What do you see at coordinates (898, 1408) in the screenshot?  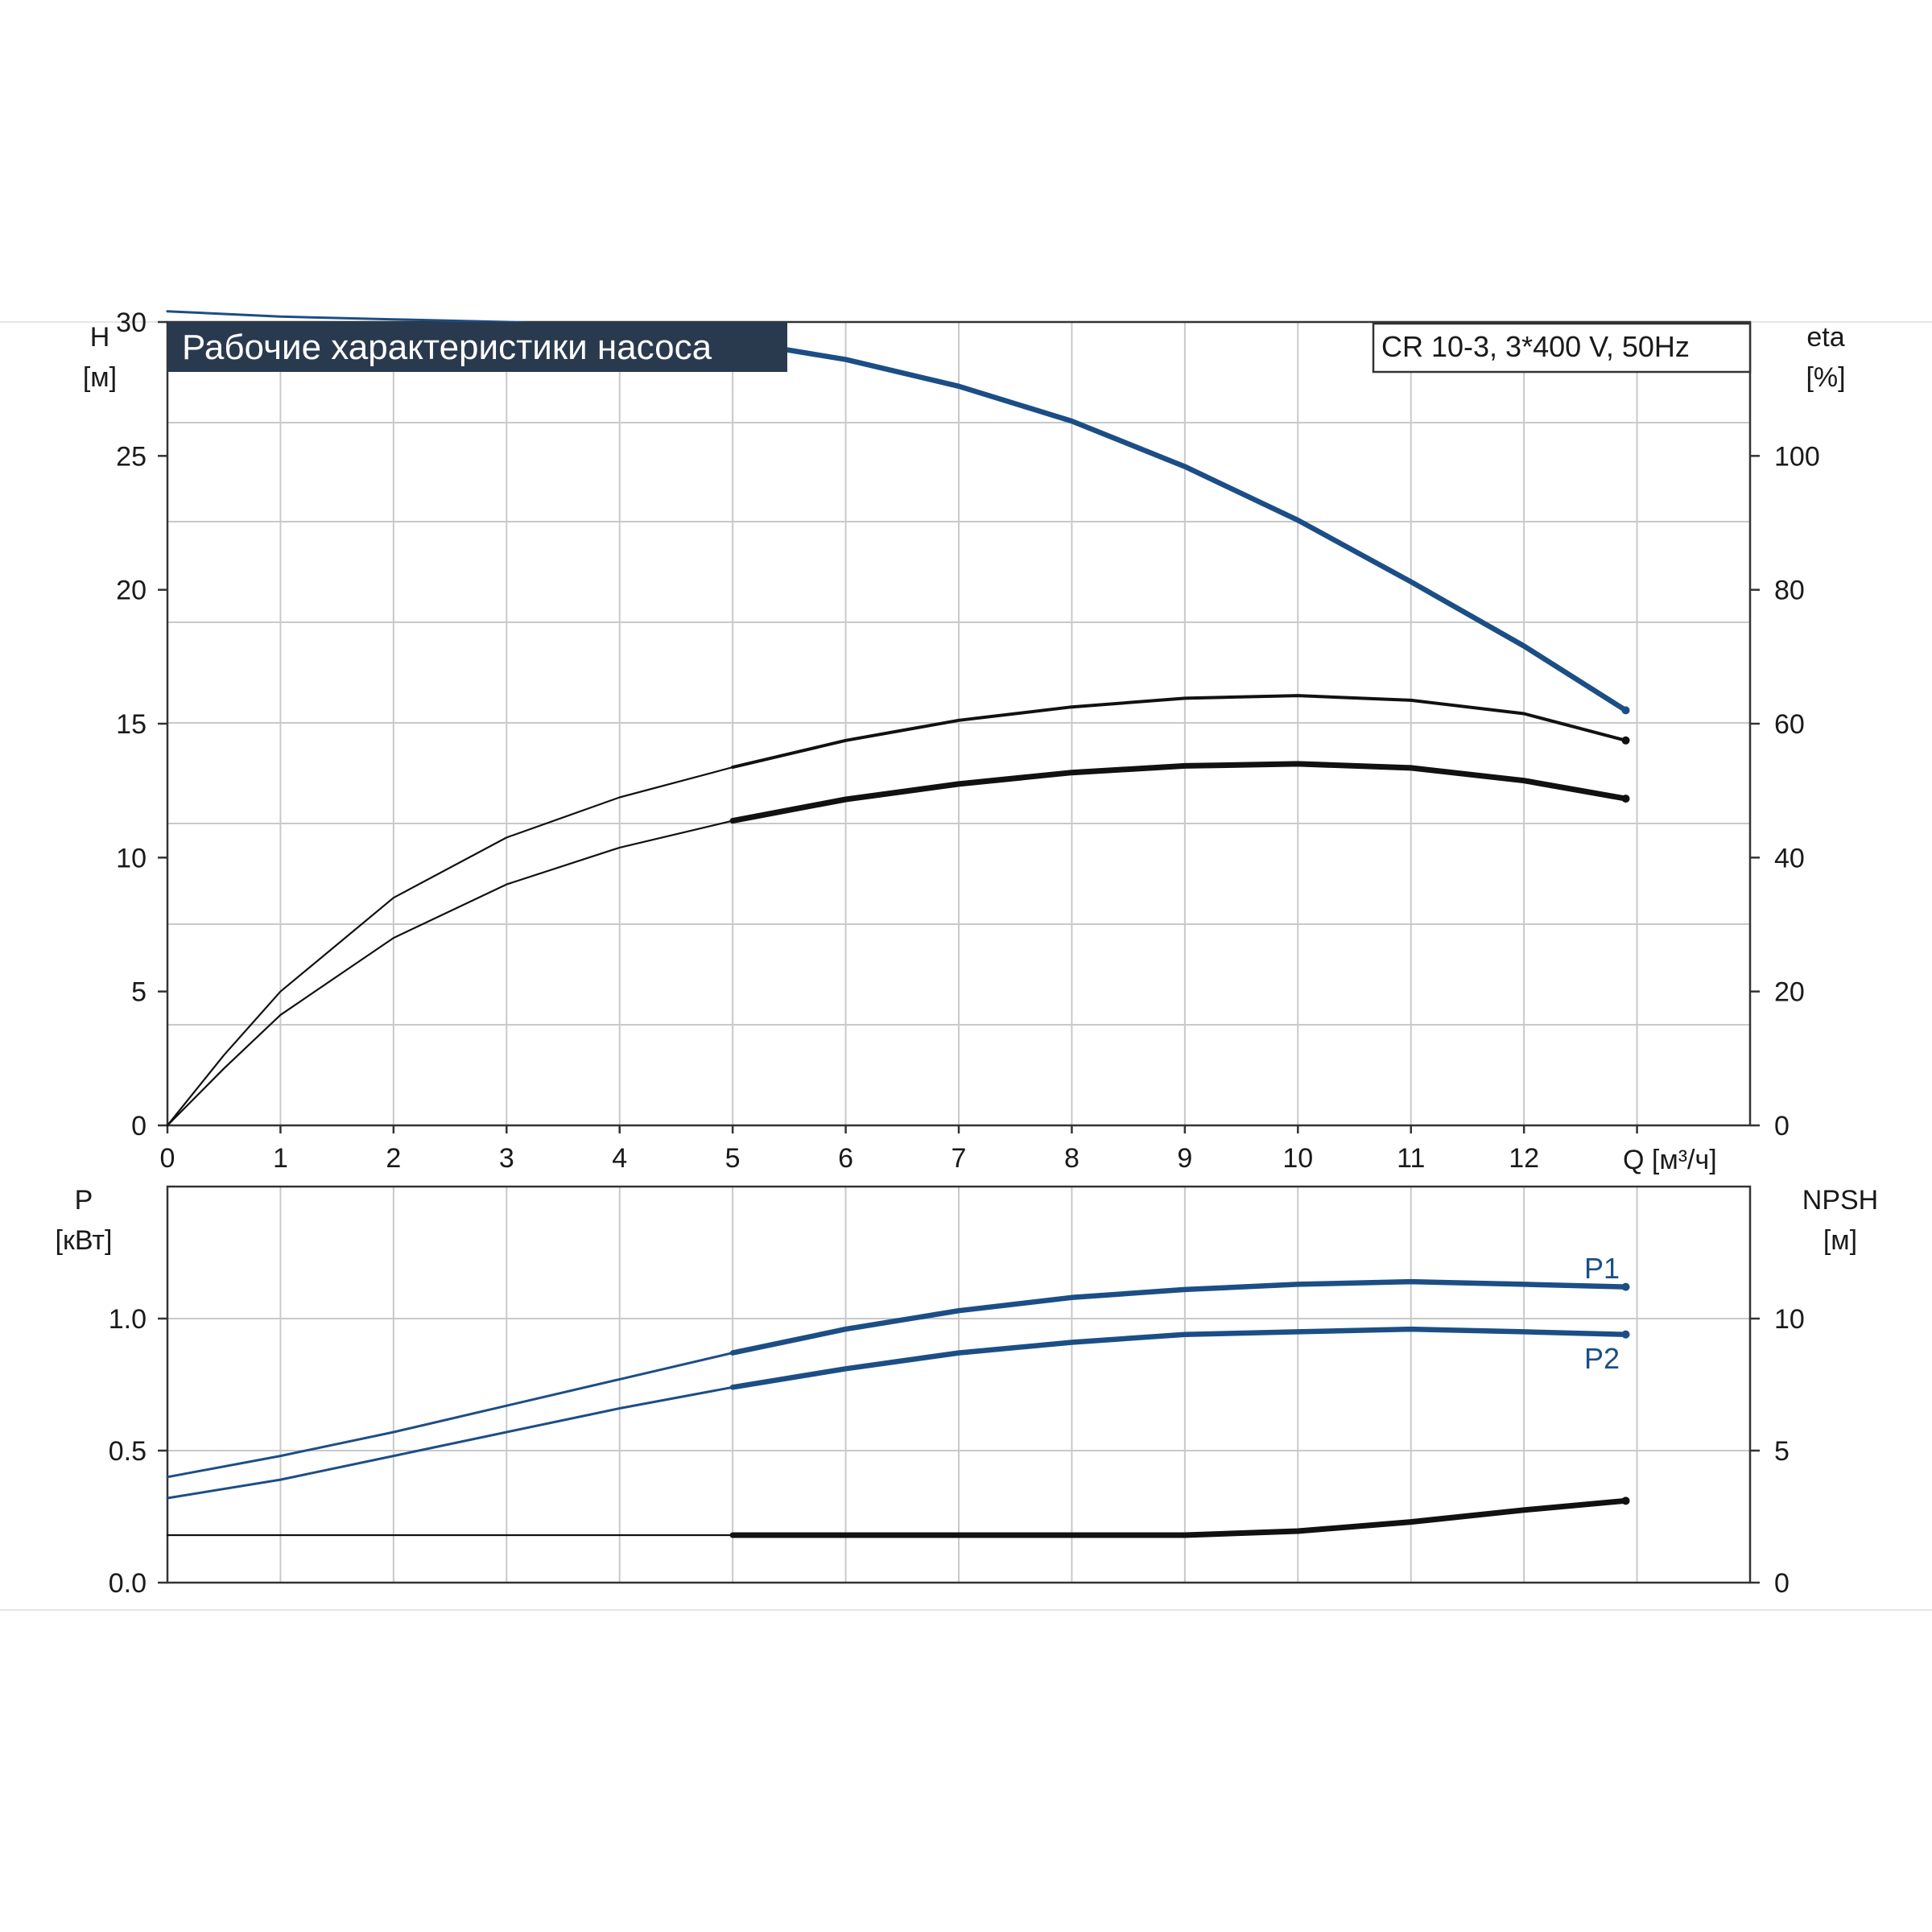 I see `bottom-series` at bounding box center [898, 1408].